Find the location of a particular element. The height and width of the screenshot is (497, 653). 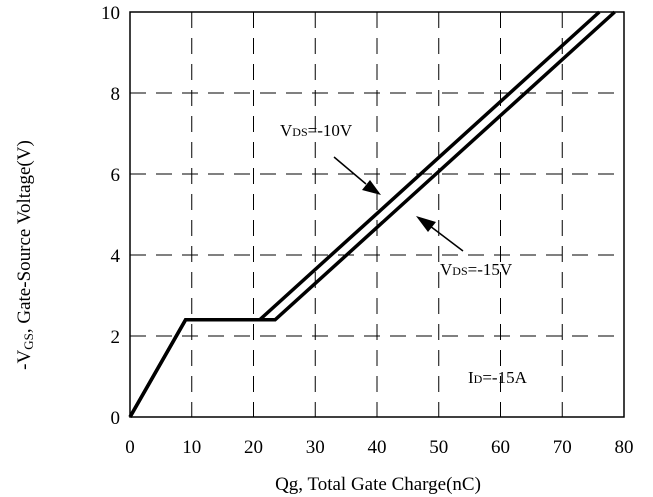

arrow-vds-10v-shaft is located at coordinates (350, 170).